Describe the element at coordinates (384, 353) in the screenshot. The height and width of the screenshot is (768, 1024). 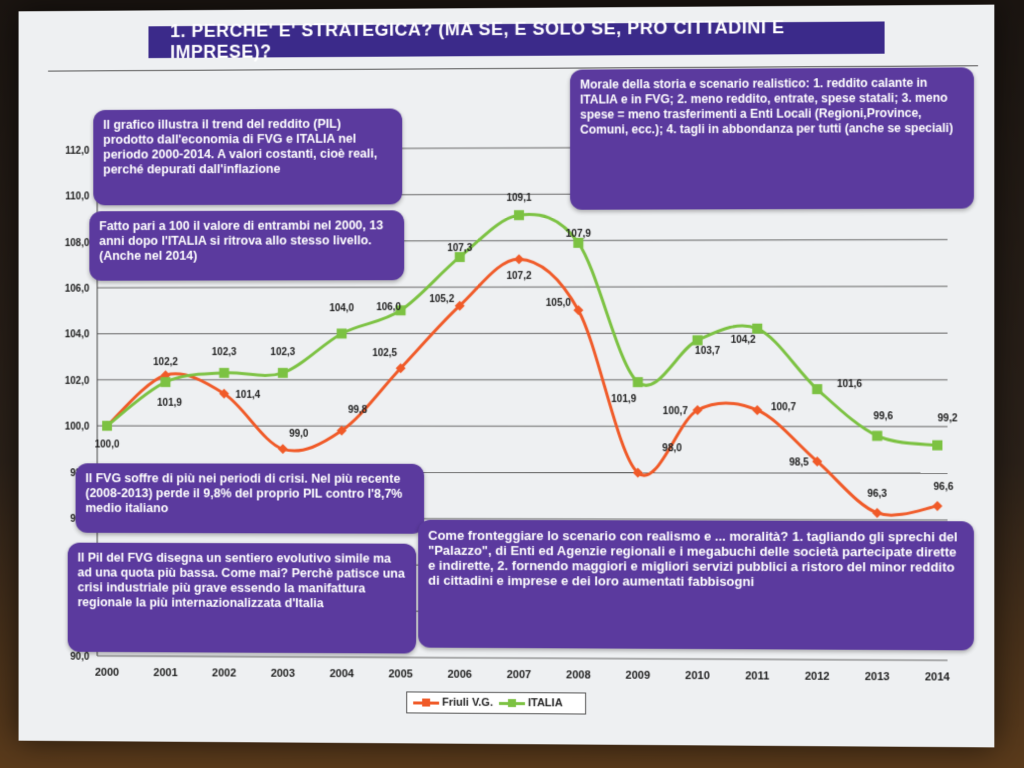
I see `data-label-fvg: 102,5` at that location.